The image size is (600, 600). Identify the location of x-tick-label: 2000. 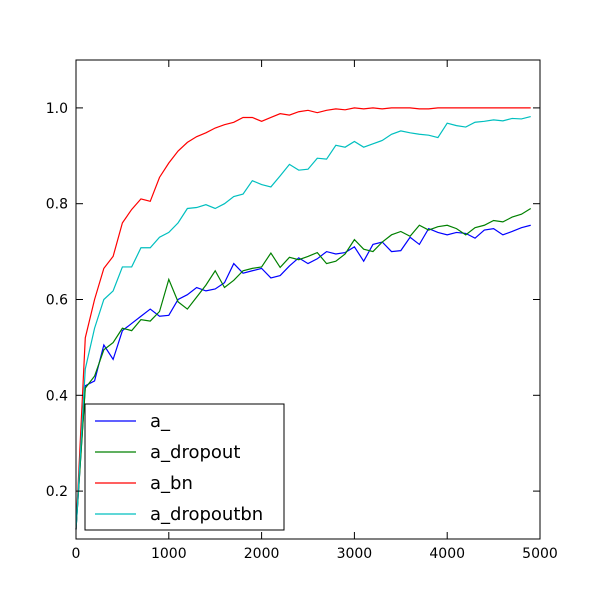
(262, 554).